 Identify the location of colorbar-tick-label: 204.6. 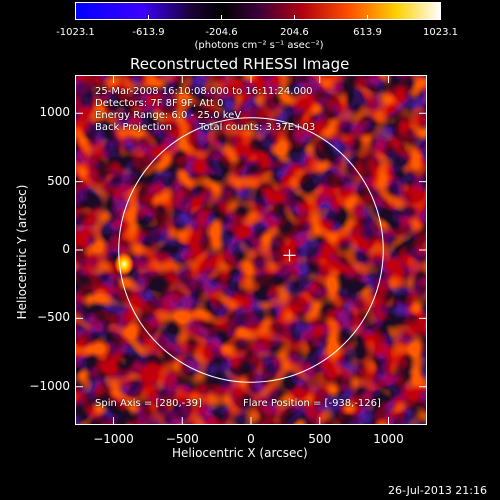
(294, 32).